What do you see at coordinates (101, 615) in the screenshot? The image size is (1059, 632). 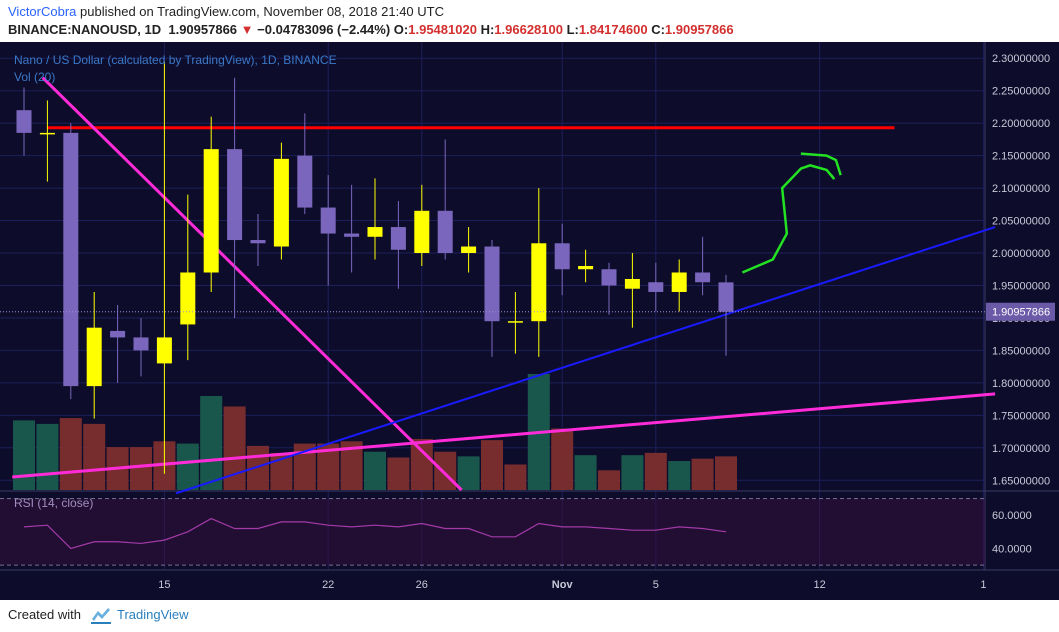 I see `tradingview-logo-icon` at bounding box center [101, 615].